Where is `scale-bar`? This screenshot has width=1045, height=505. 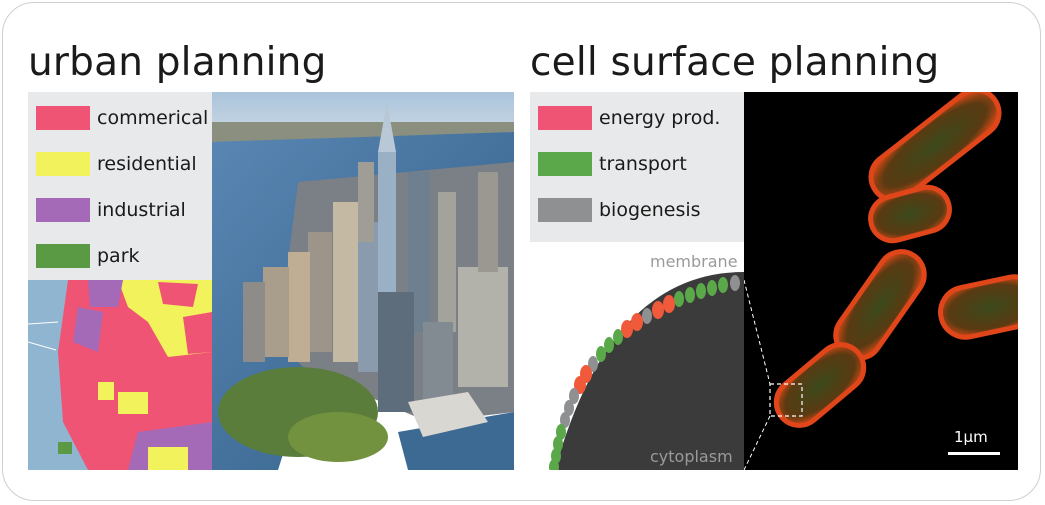 scale-bar is located at coordinates (974, 453).